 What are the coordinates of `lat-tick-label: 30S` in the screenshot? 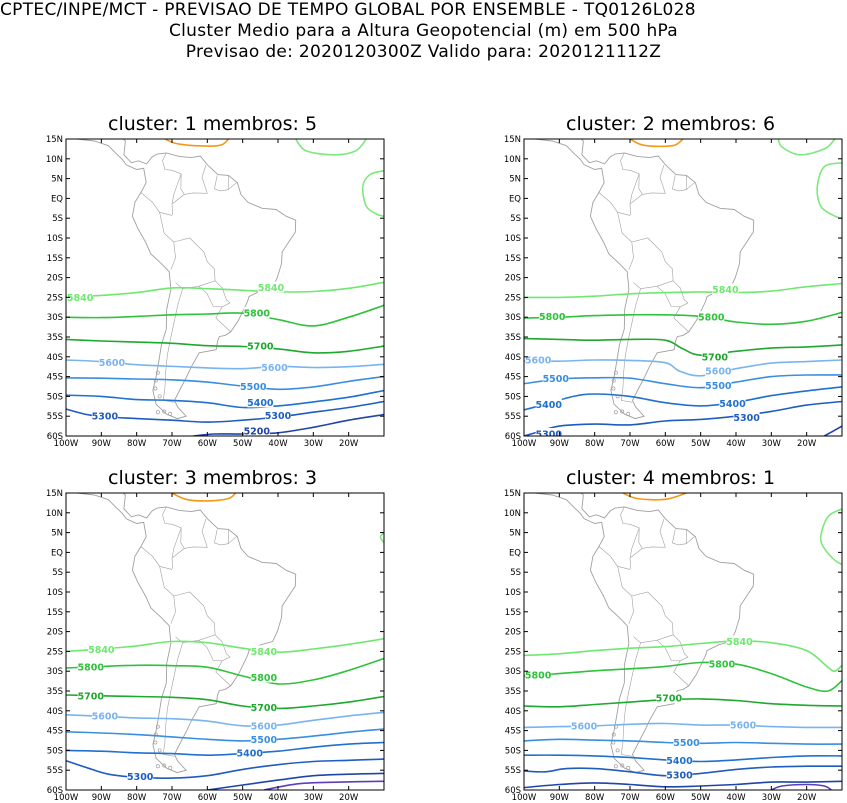 It's located at (513, 672).